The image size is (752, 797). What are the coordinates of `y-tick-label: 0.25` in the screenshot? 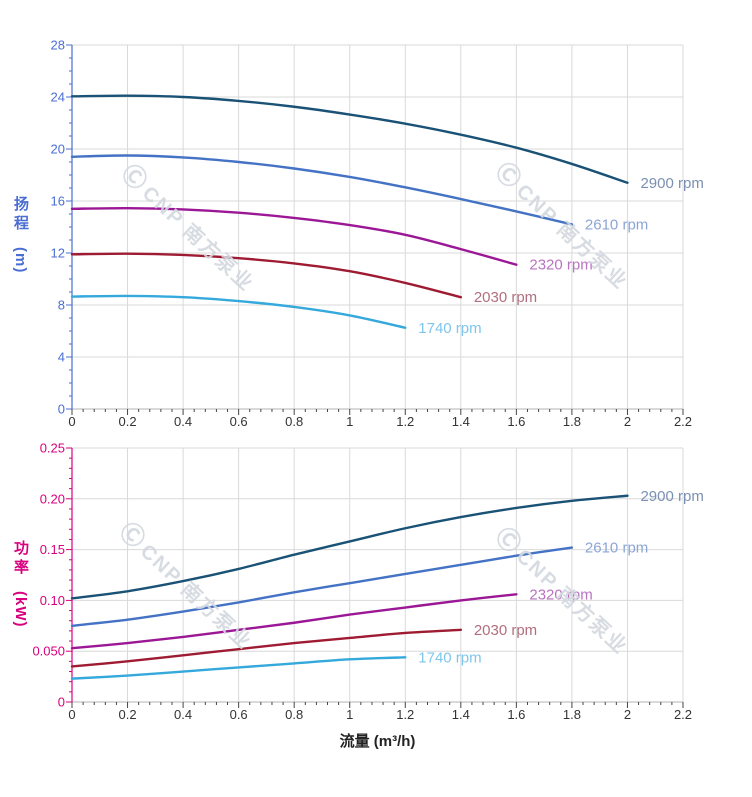 It's located at (52, 448).